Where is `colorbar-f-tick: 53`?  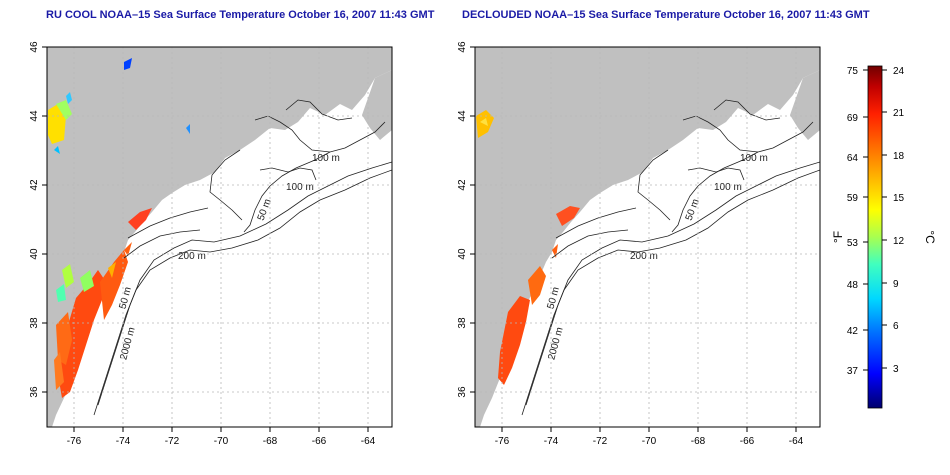 colorbar-f-tick: 53 is located at coordinates (853, 243).